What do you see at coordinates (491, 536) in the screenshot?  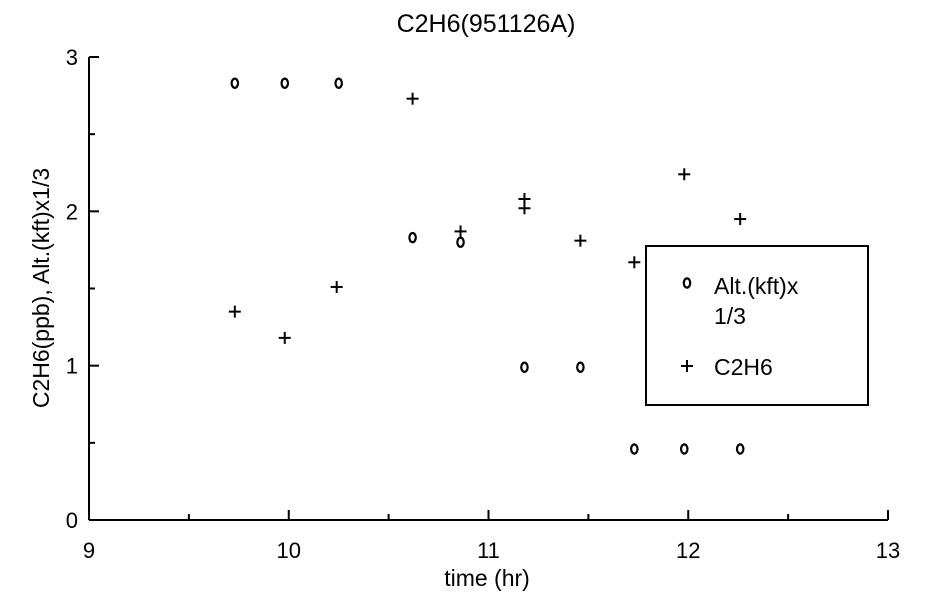 I see `x-axis-ticks: 9 10 11 12 13` at bounding box center [491, 536].